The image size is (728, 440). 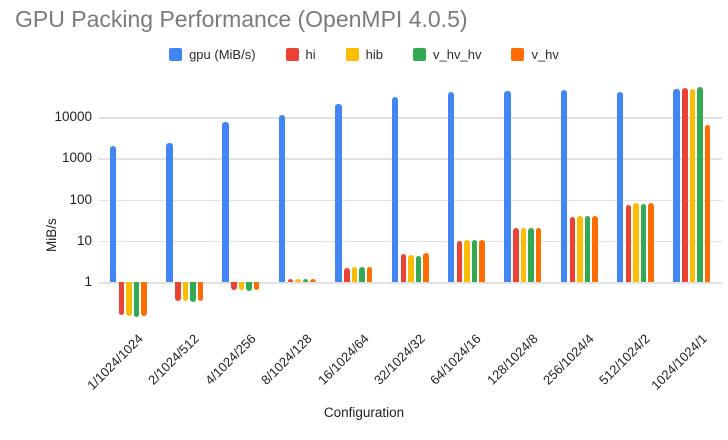 I want to click on y-tick-label: 1, so click(x=88, y=281).